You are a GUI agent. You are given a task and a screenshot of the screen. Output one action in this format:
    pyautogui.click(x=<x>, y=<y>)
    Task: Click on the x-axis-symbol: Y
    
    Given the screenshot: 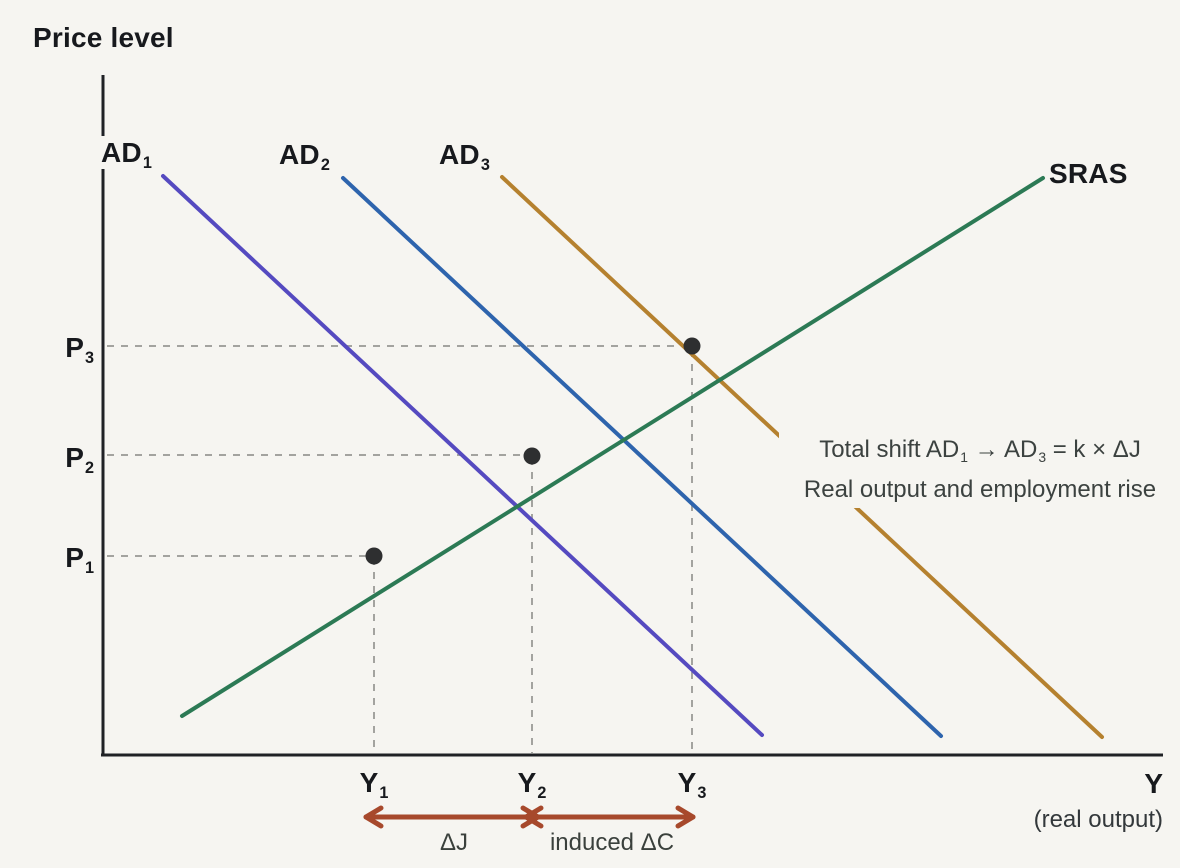 What is the action you would take?
    pyautogui.click(x=1153, y=783)
    